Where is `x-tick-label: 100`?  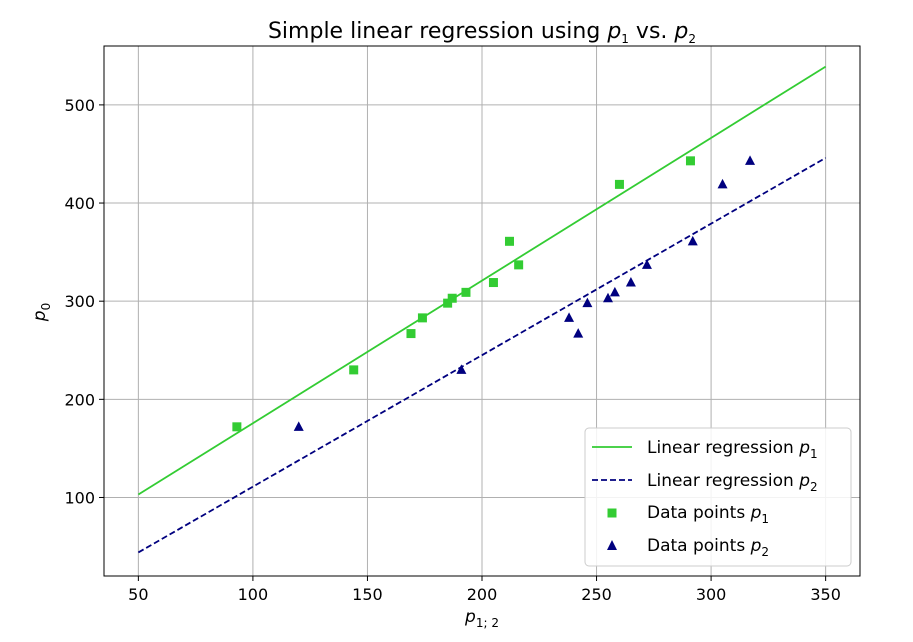 x-tick-label: 100 is located at coordinates (253, 594).